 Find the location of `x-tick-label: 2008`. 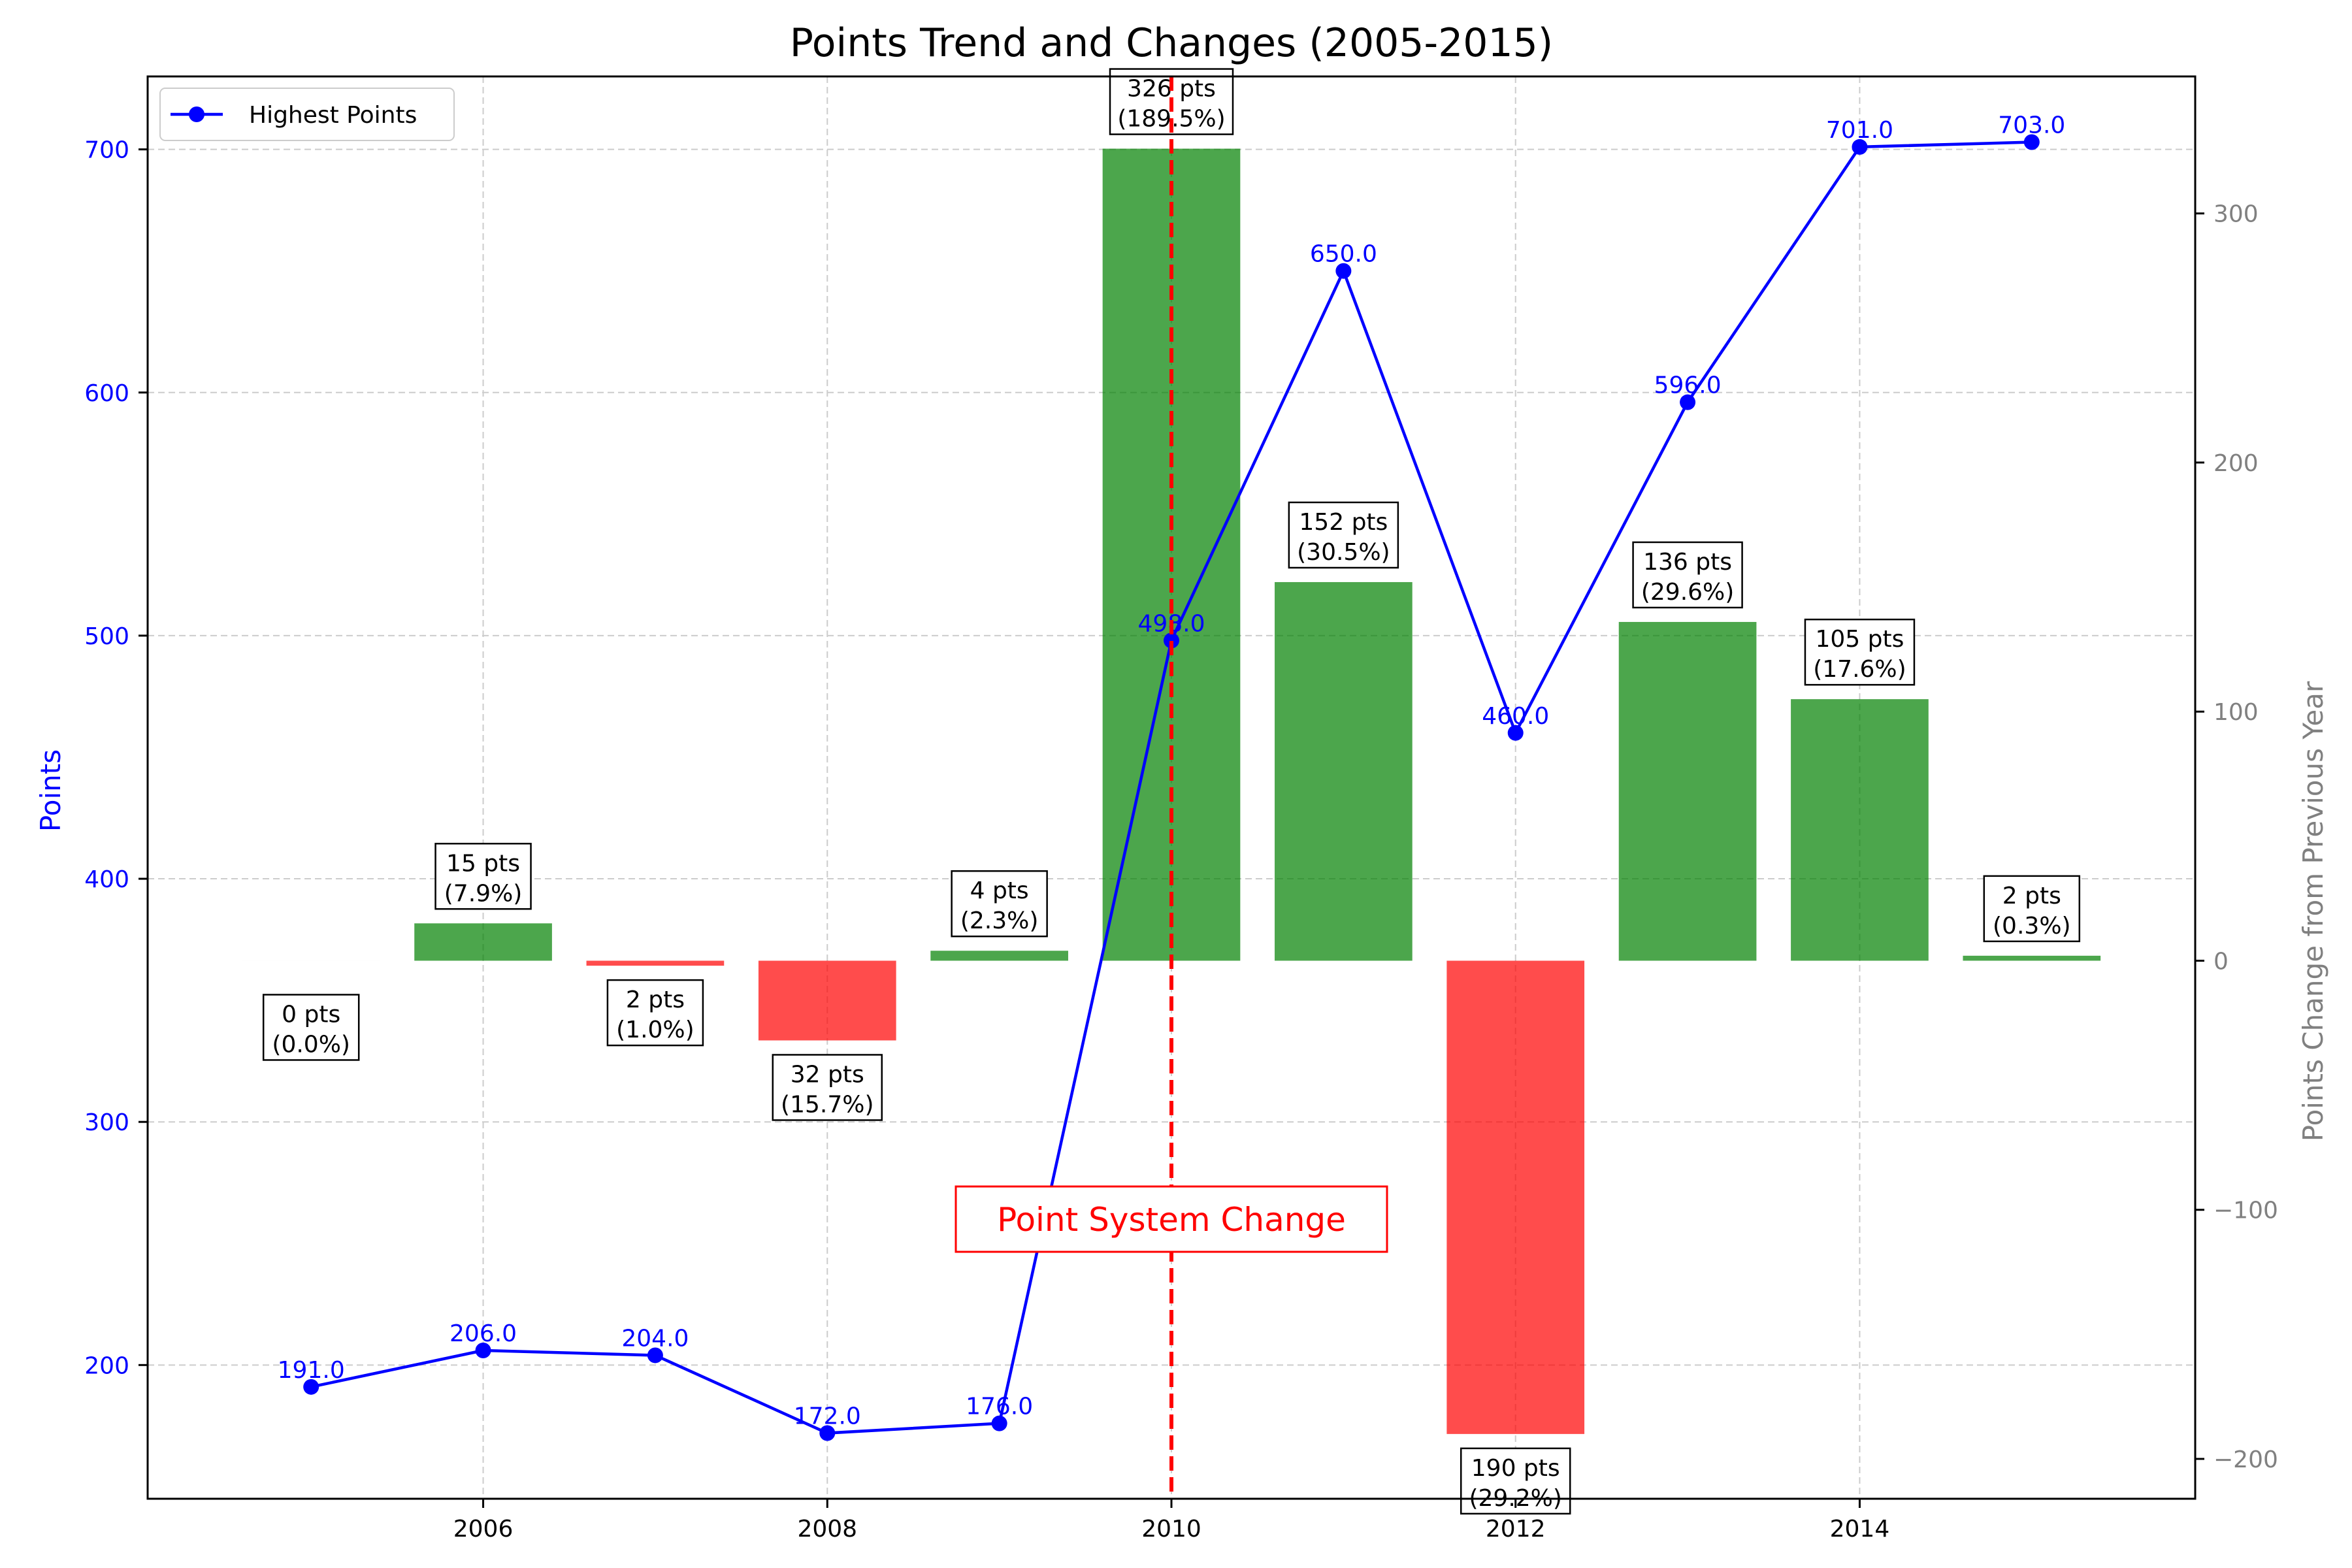

x-tick-label: 2008 is located at coordinates (827, 1529).